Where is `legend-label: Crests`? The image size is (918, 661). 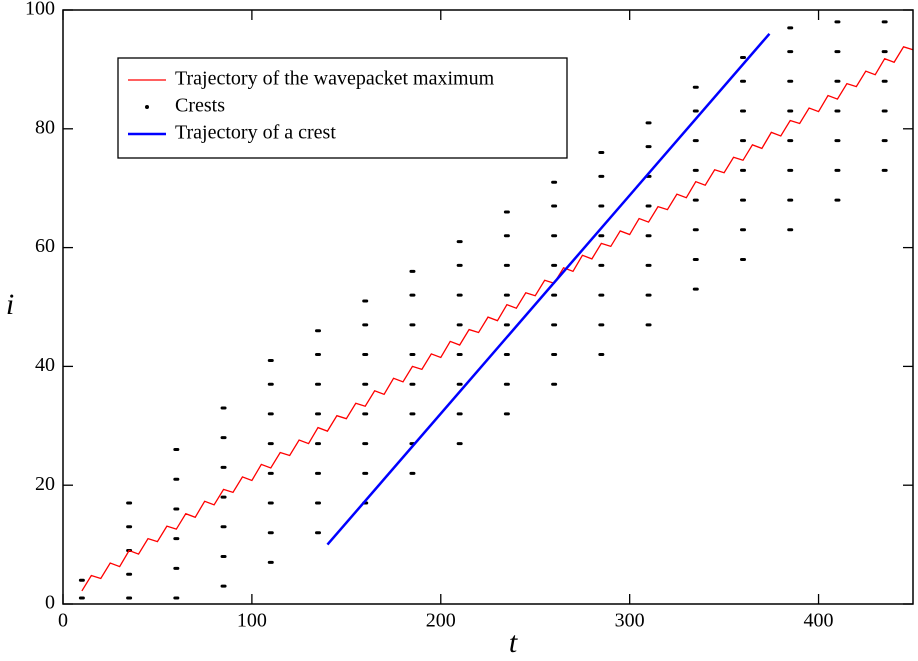 legend-label: Crests is located at coordinates (200, 106).